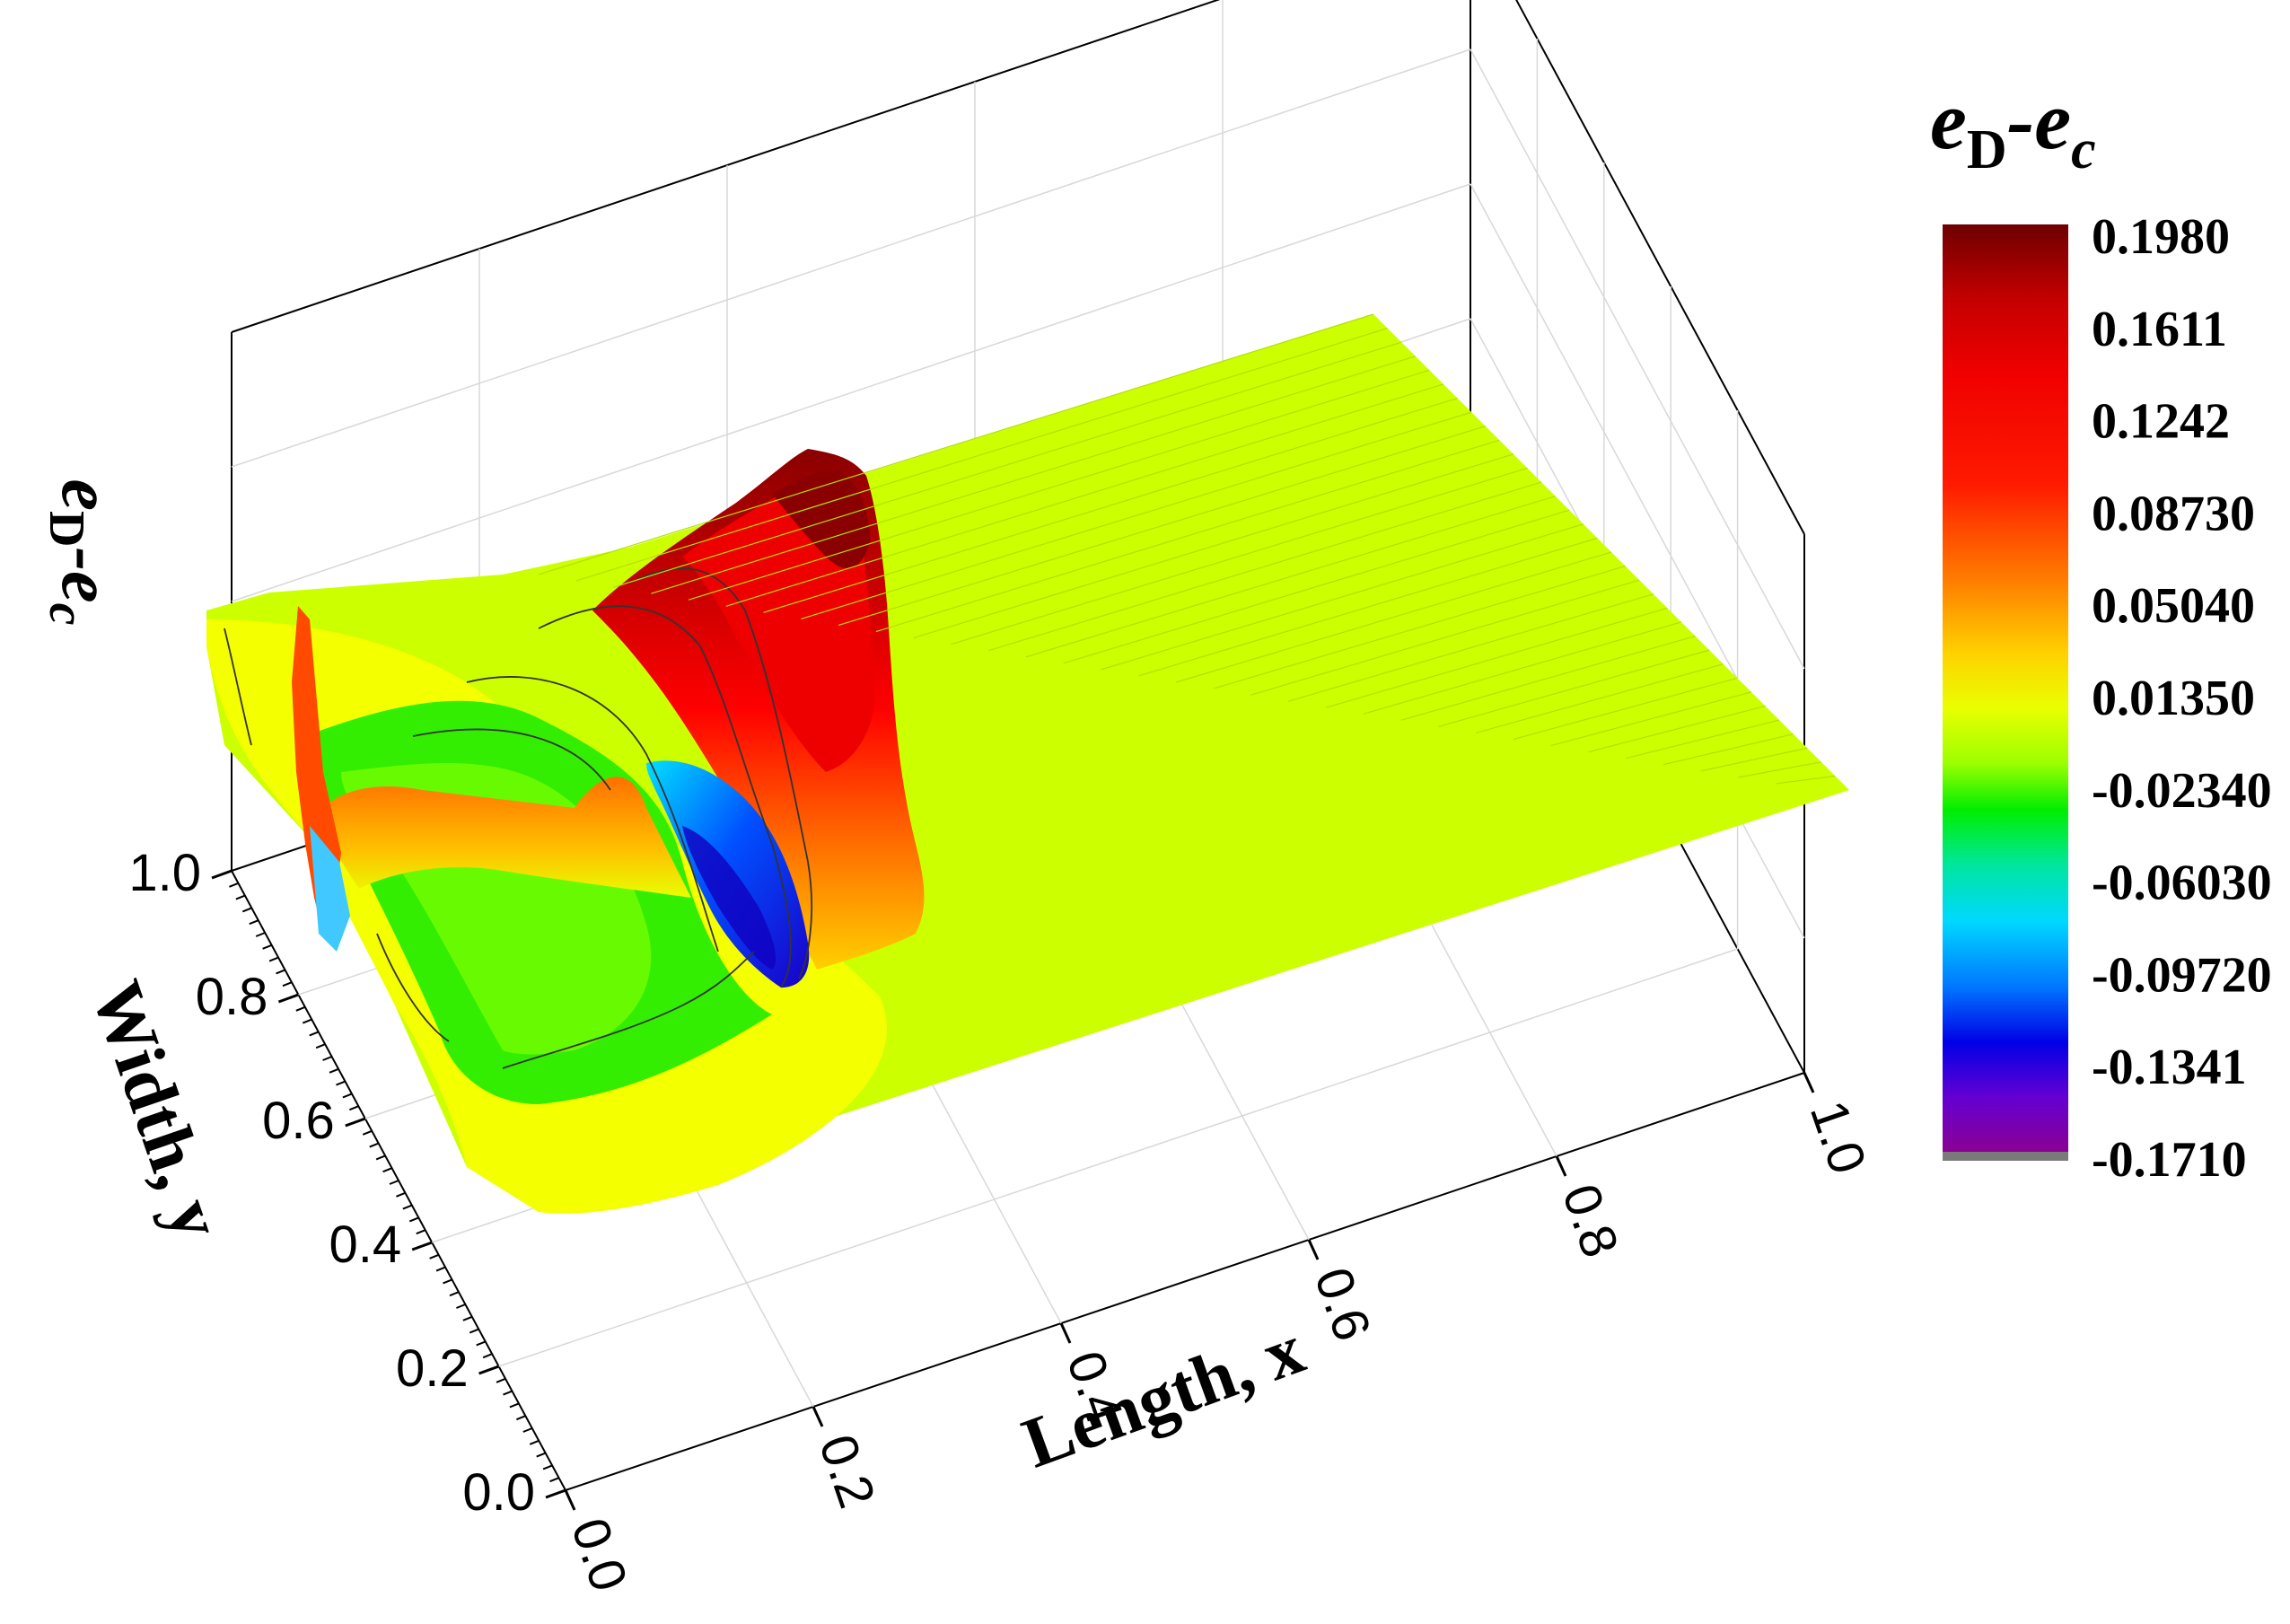 The image size is (2290, 1624). What do you see at coordinates (2084, 149) in the screenshot?
I see `colorbar-title-sub2: c` at bounding box center [2084, 149].